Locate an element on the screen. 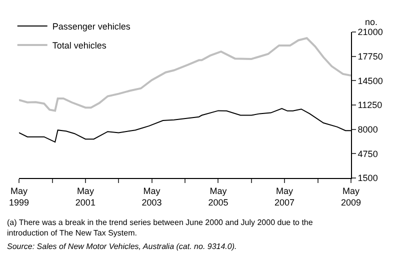 The height and width of the screenshot is (265, 397). x-tick-label: May 2007 is located at coordinates (284, 197).